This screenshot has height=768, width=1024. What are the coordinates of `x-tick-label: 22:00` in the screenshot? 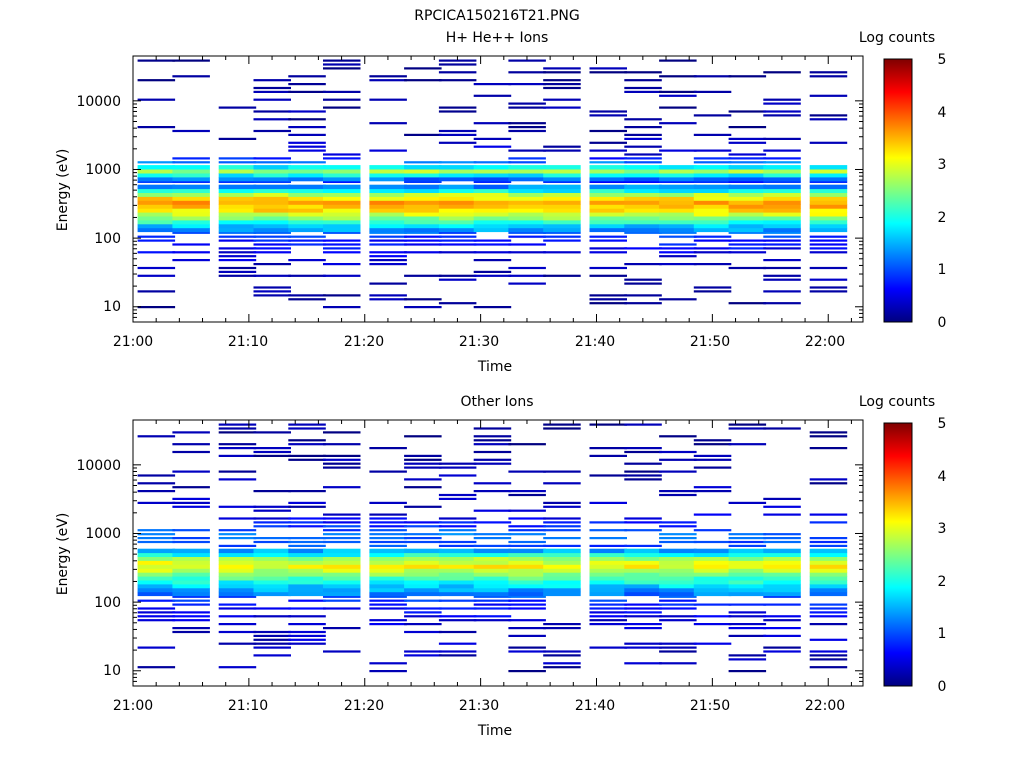 It's located at (825, 342).